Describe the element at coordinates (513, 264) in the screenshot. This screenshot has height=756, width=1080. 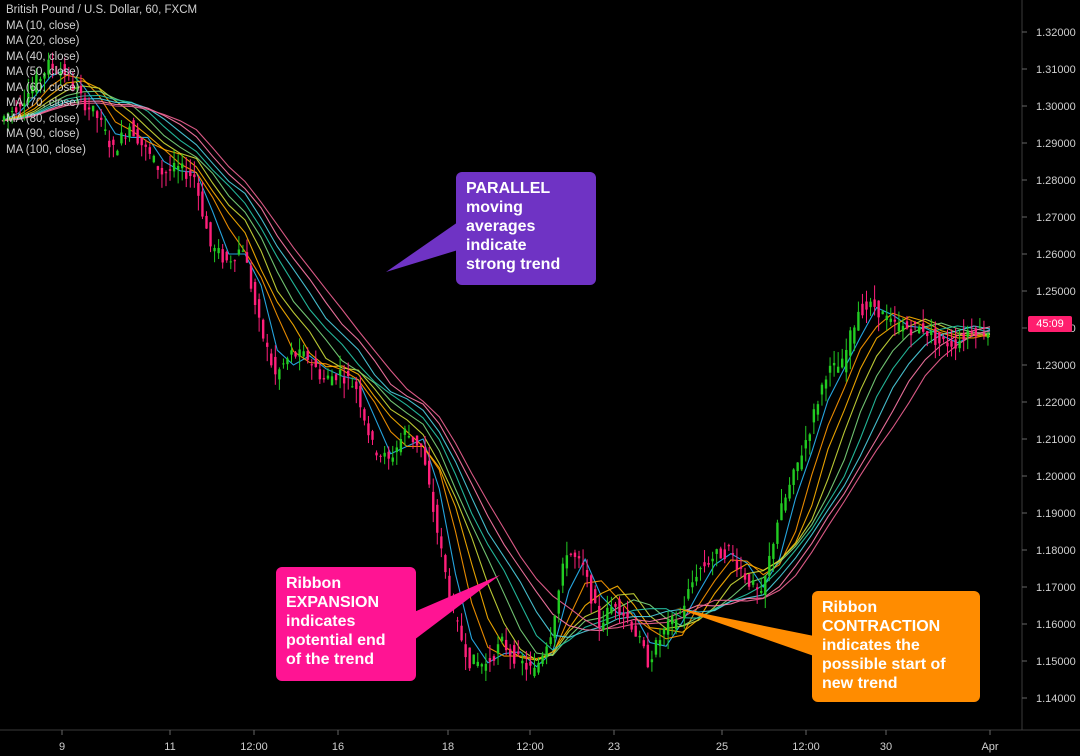
I see `parallel-line-5: strong trend` at that location.